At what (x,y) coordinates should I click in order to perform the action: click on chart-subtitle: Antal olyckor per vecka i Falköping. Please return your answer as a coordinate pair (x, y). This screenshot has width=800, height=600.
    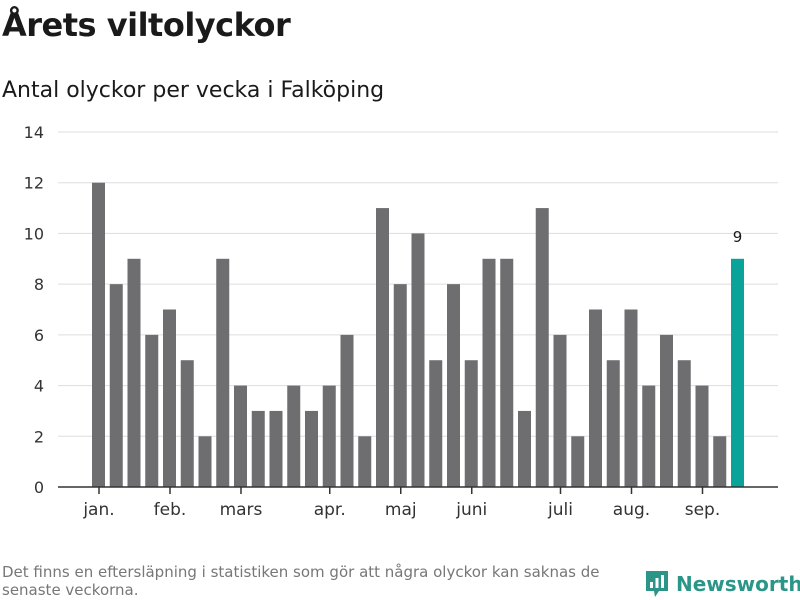
    Looking at the image, I should click on (193, 90).